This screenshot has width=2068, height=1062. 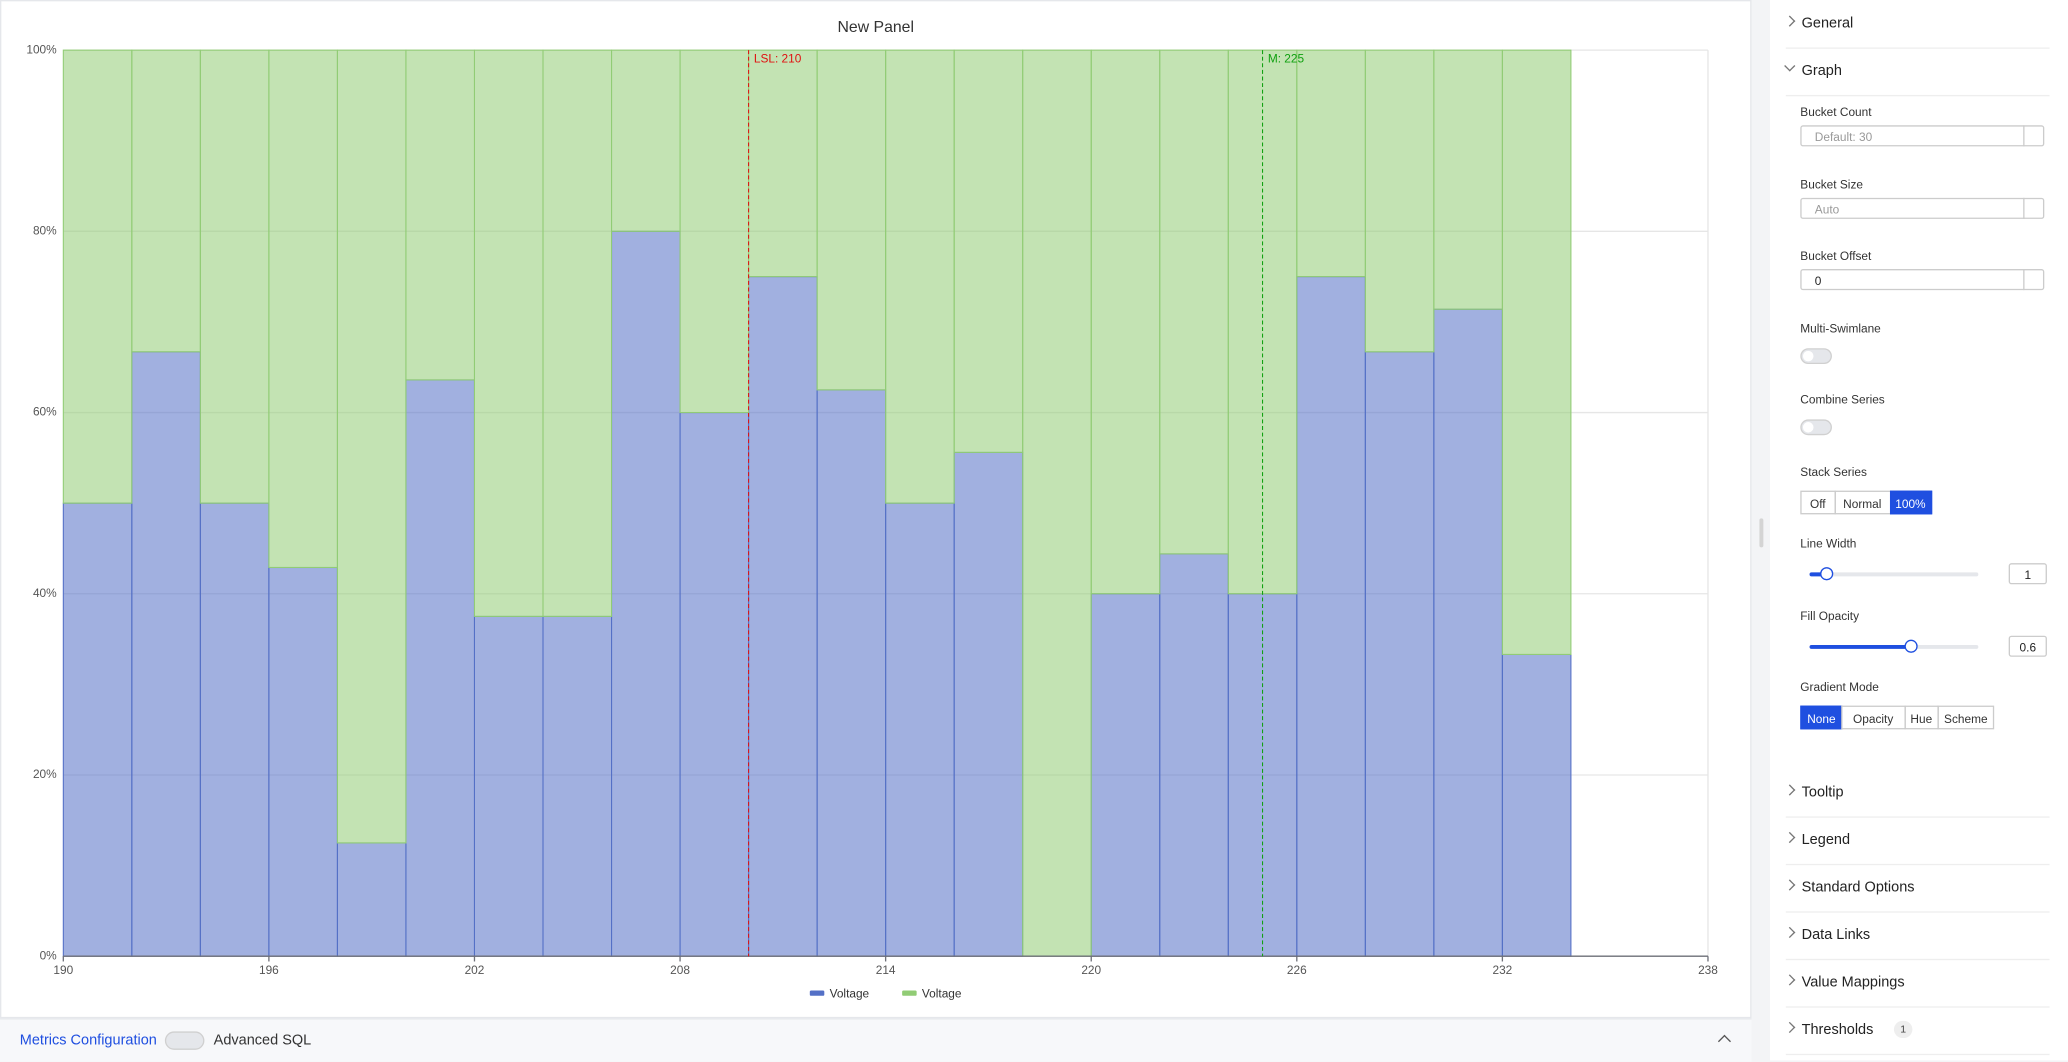 I want to click on x-tick-label: 196, so click(x=269, y=970).